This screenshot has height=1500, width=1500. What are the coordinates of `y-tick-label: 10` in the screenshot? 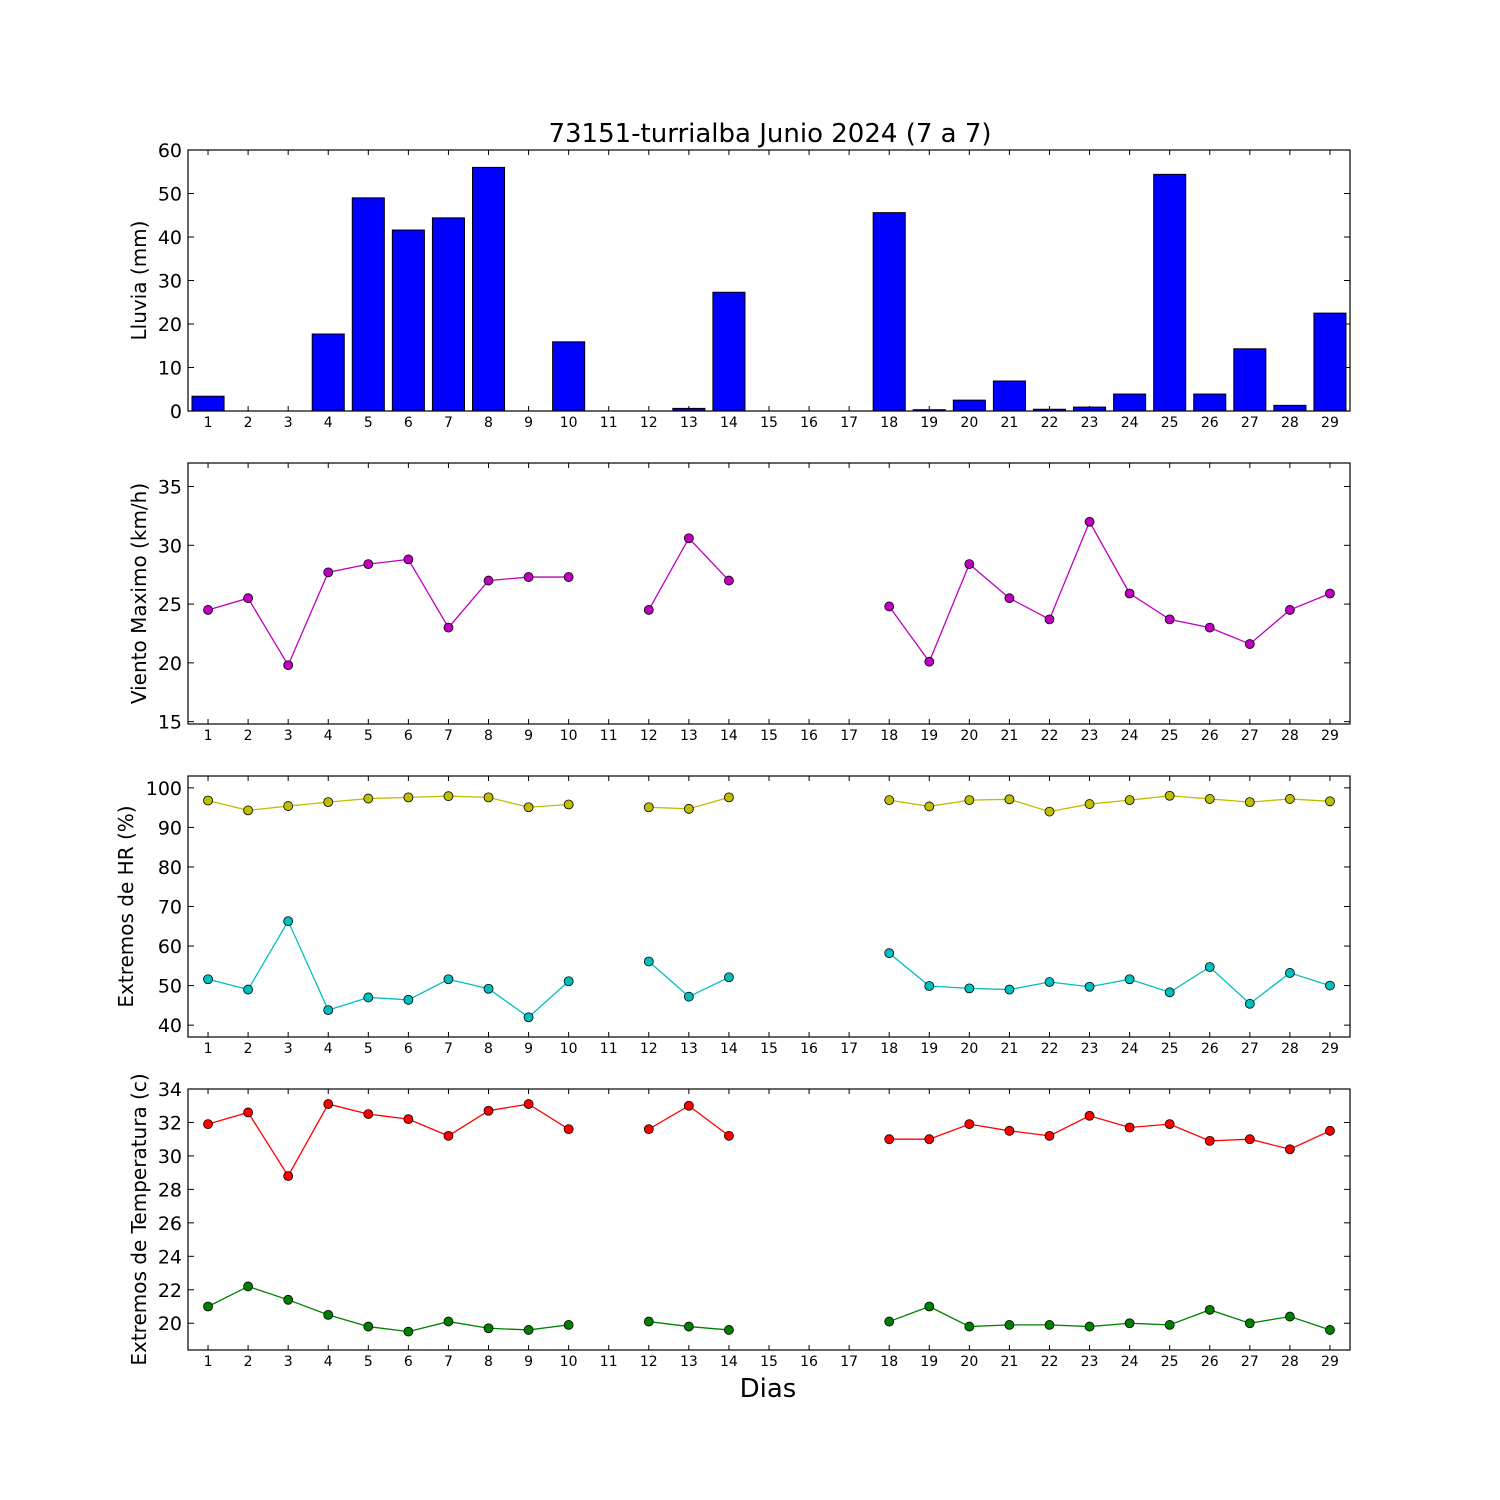 It's located at (170, 369).